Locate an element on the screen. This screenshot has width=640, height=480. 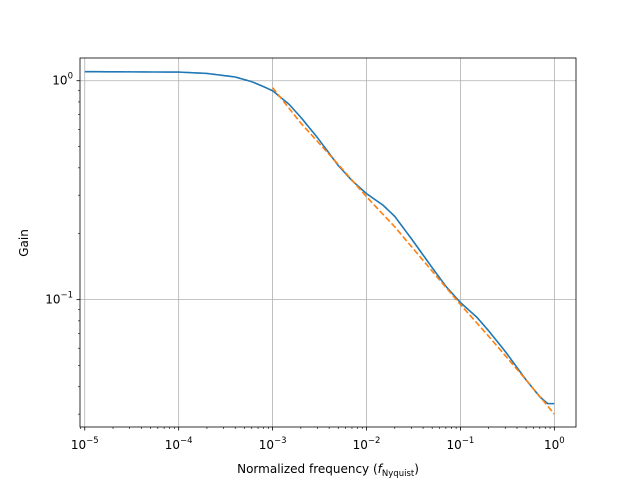
x-tick-label: 10⁻¹ is located at coordinates (461, 444).